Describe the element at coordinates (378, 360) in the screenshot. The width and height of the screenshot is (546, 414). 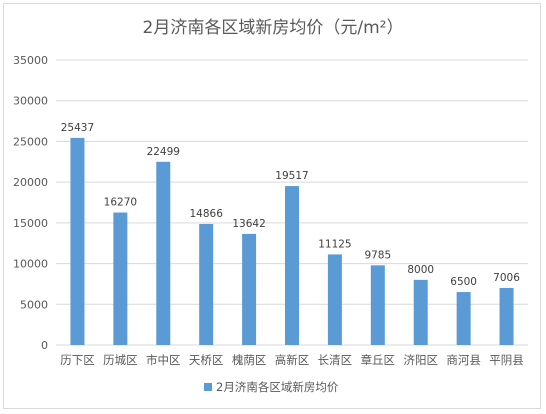
I see `x-tick-label: 章丘区` at that location.